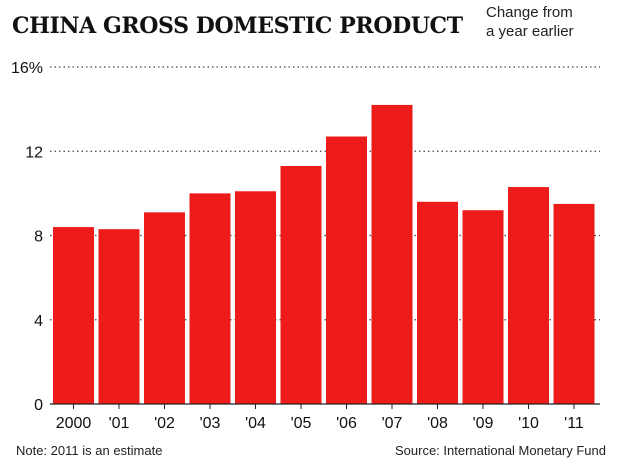 This screenshot has width=623, height=465. I want to click on x-tick-label: '05, so click(301, 423).